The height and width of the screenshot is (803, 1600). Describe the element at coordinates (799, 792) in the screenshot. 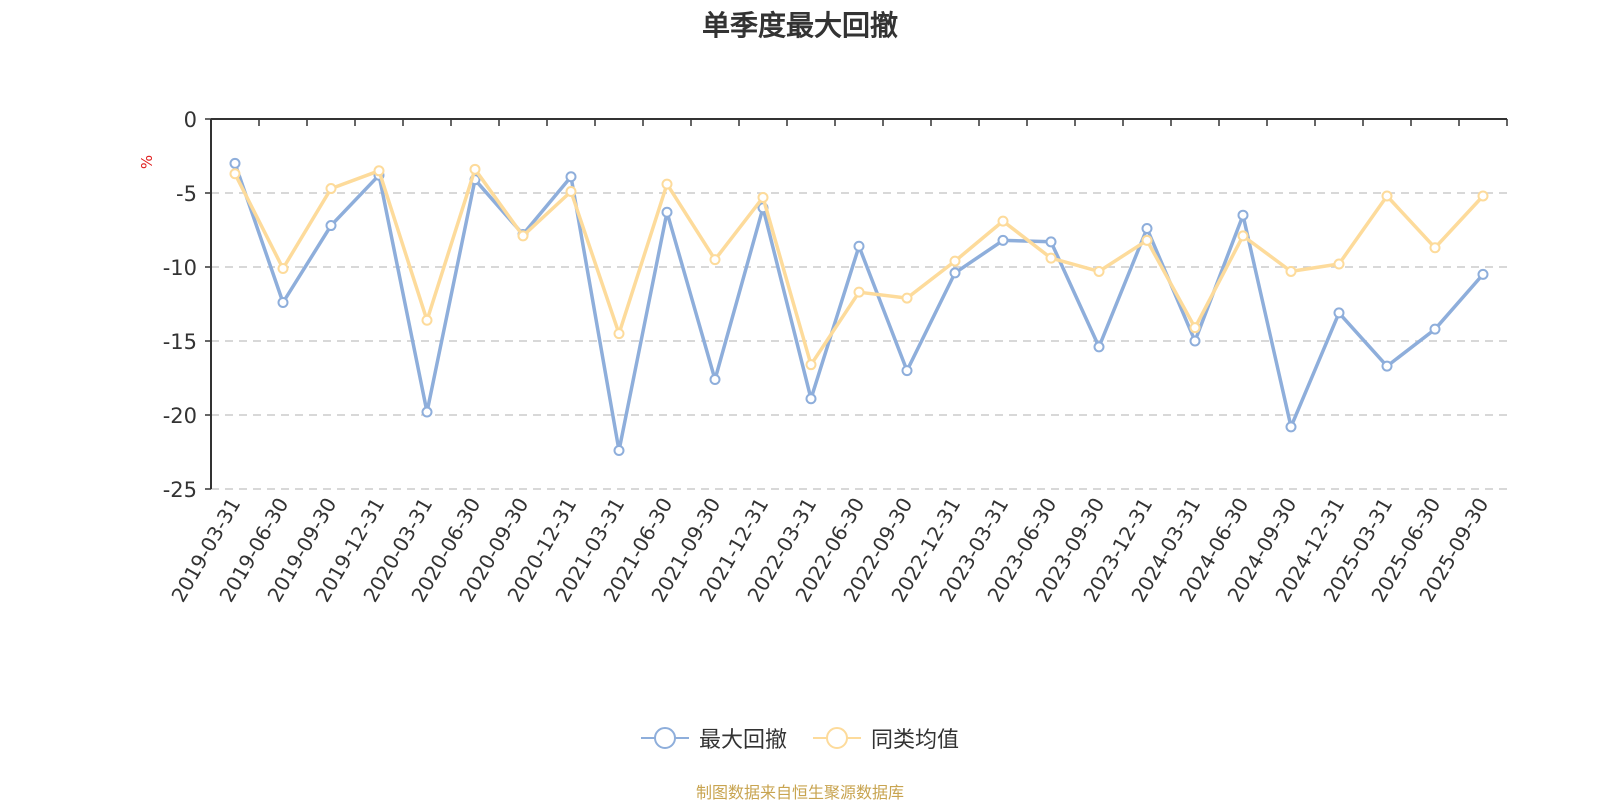

I see `source-note: 制图数据来自恒生聚源数据库` at that location.